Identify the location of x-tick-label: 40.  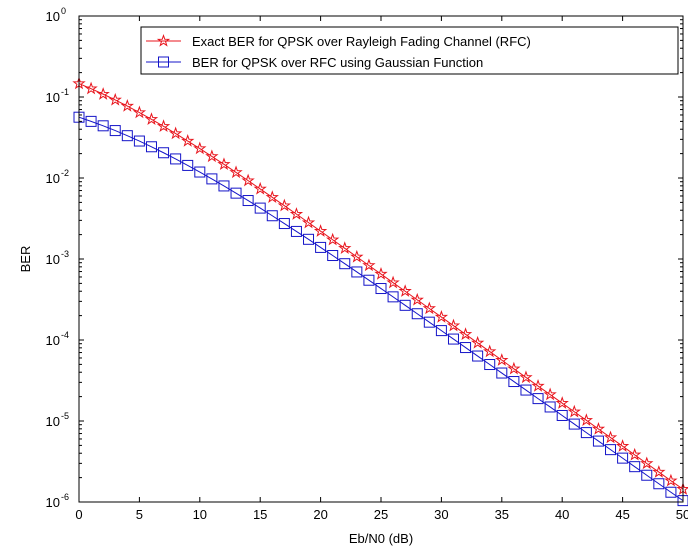
(562, 514).